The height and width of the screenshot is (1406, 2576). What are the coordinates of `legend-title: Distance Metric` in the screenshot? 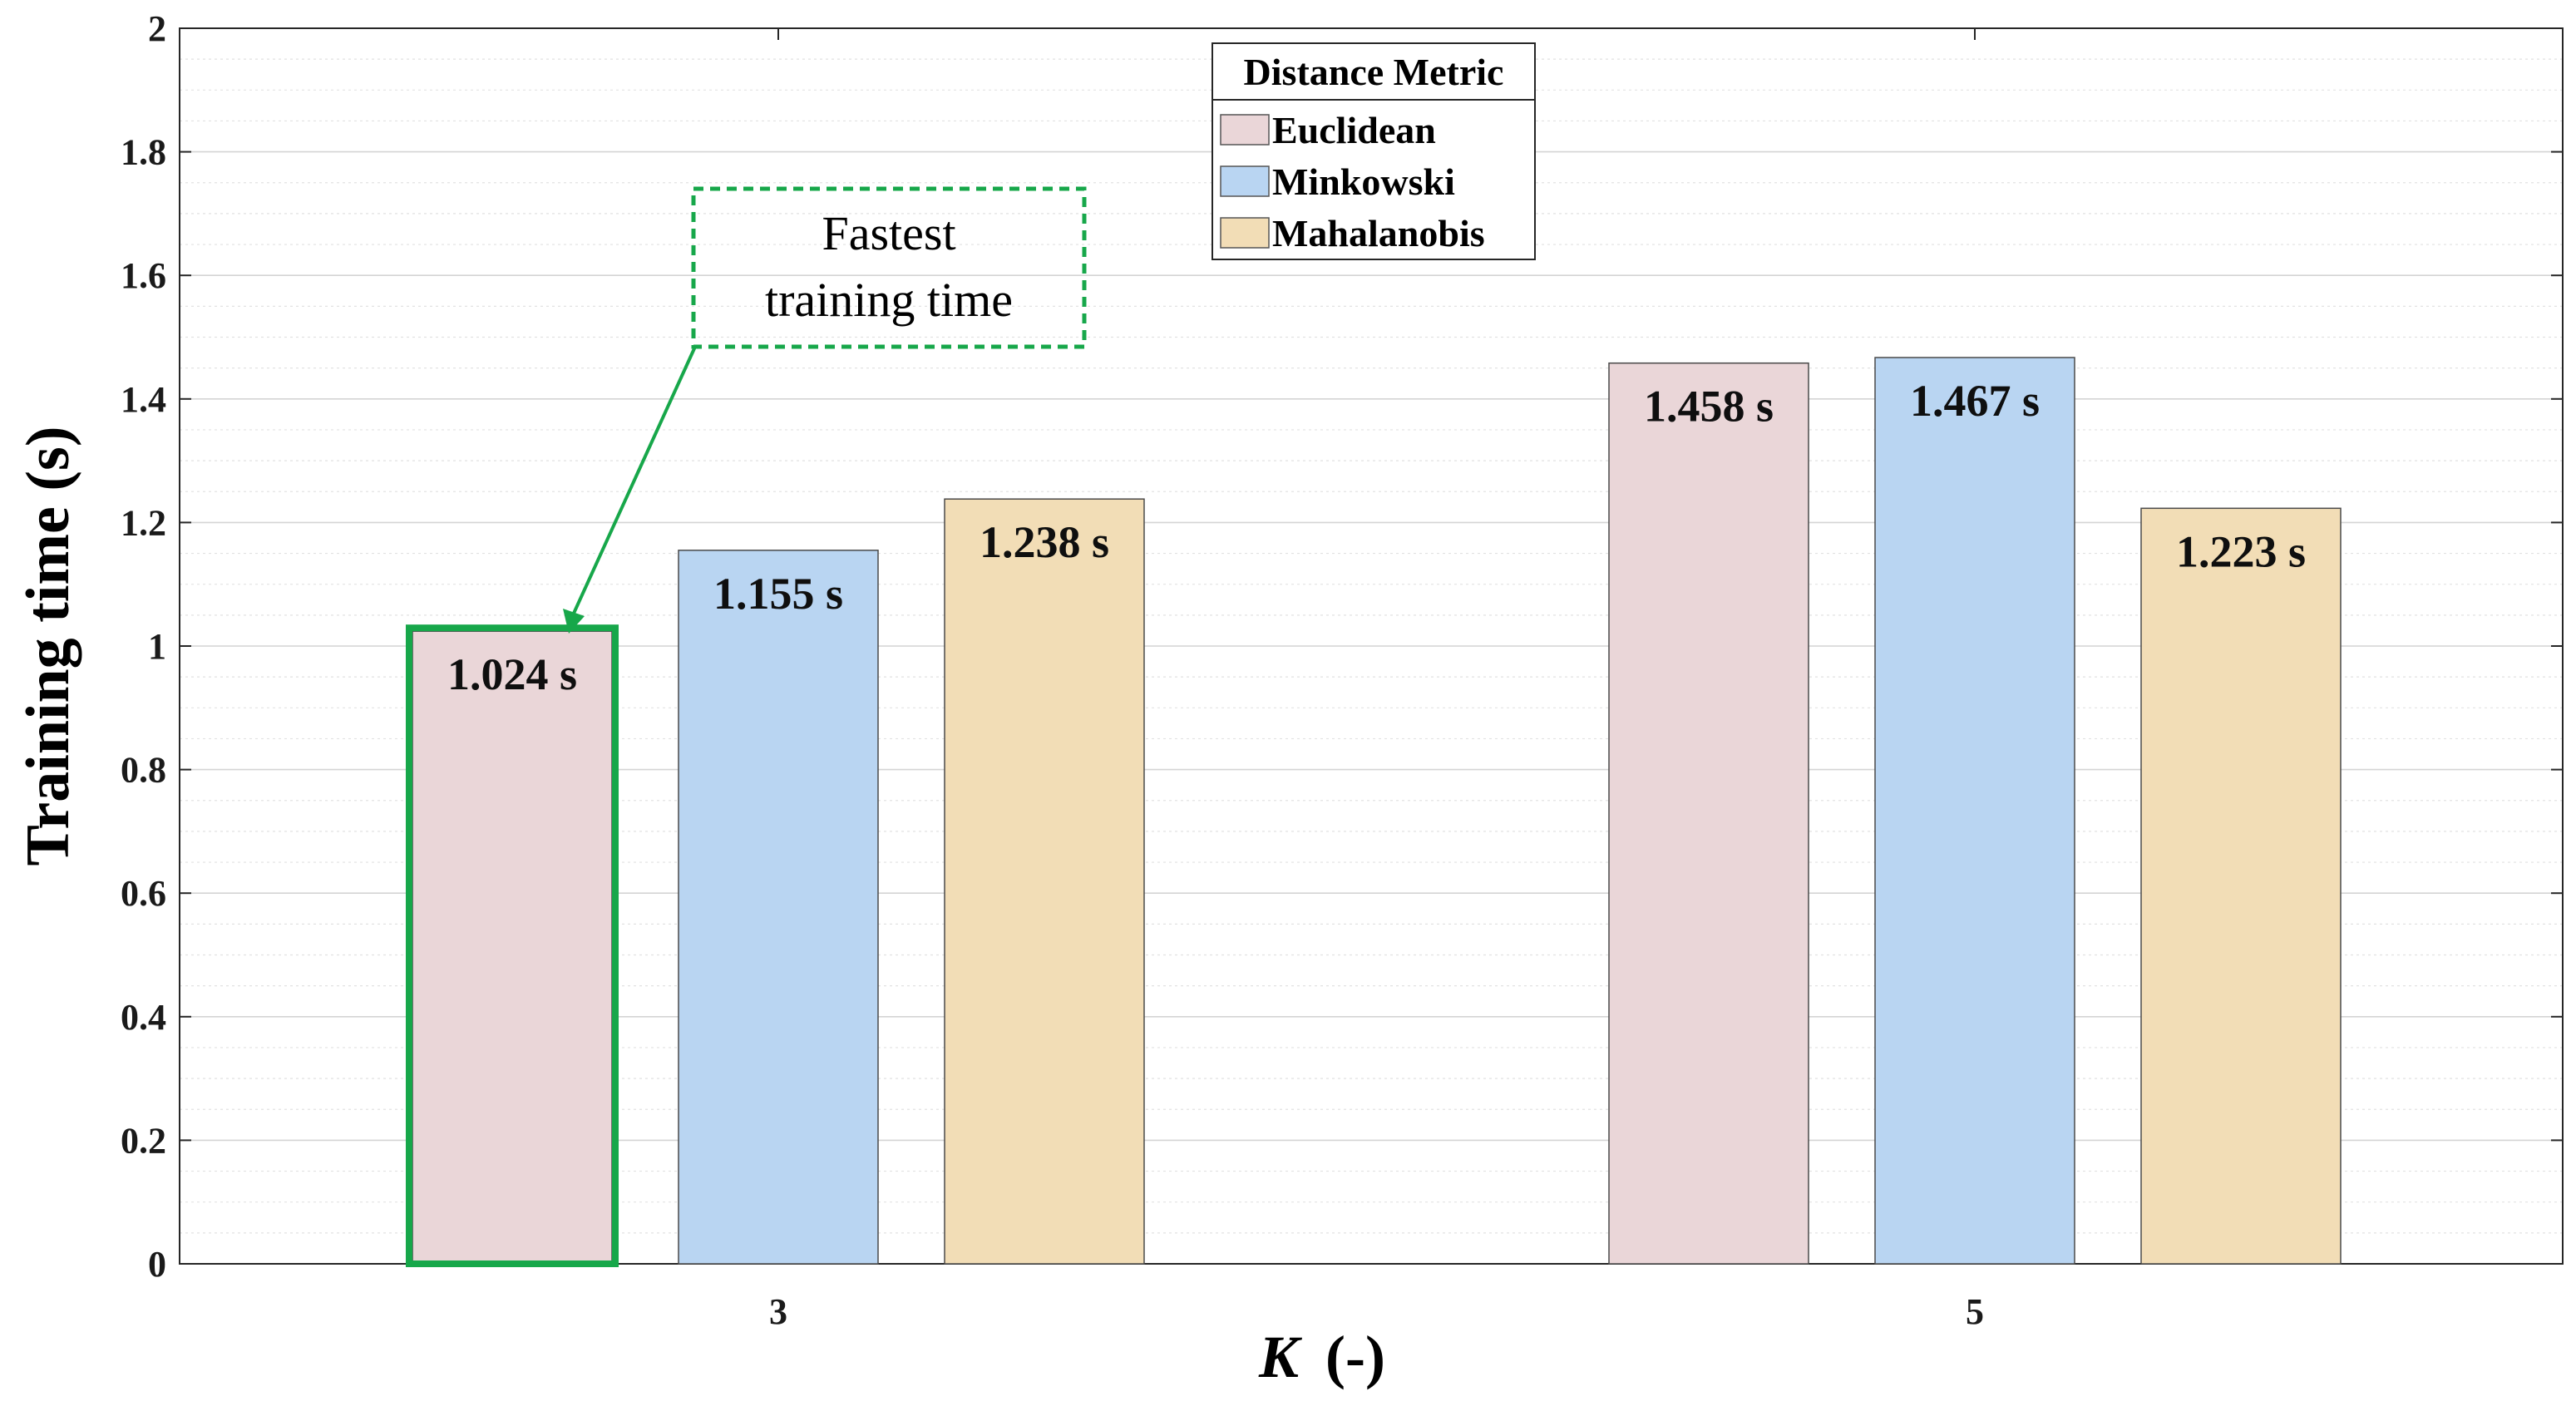 It's located at (1374, 72).